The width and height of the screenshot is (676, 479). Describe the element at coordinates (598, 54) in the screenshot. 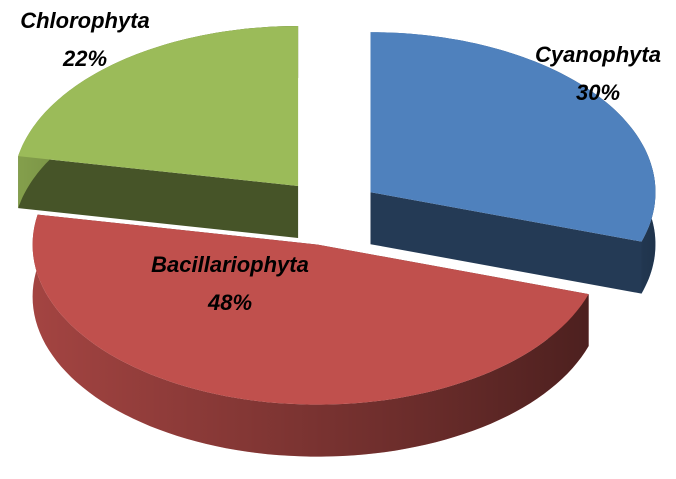

I see `category-label: Cyanophyta` at that location.